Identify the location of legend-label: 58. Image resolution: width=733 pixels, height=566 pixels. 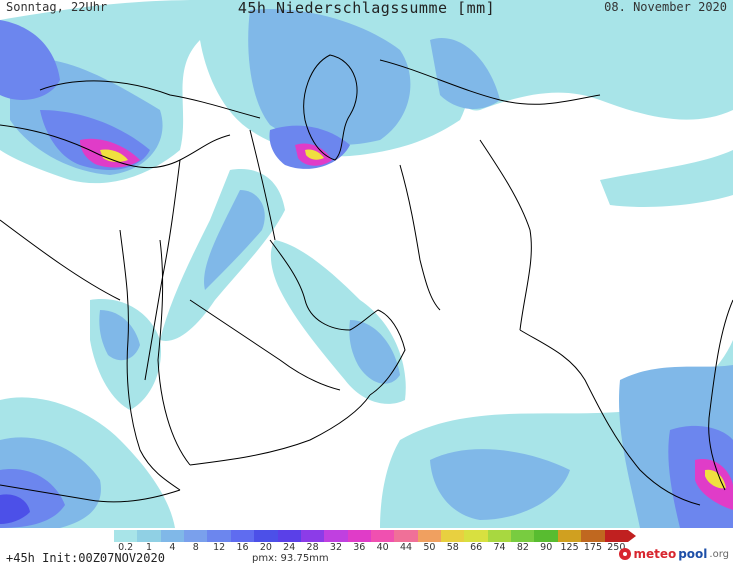
(452, 547).